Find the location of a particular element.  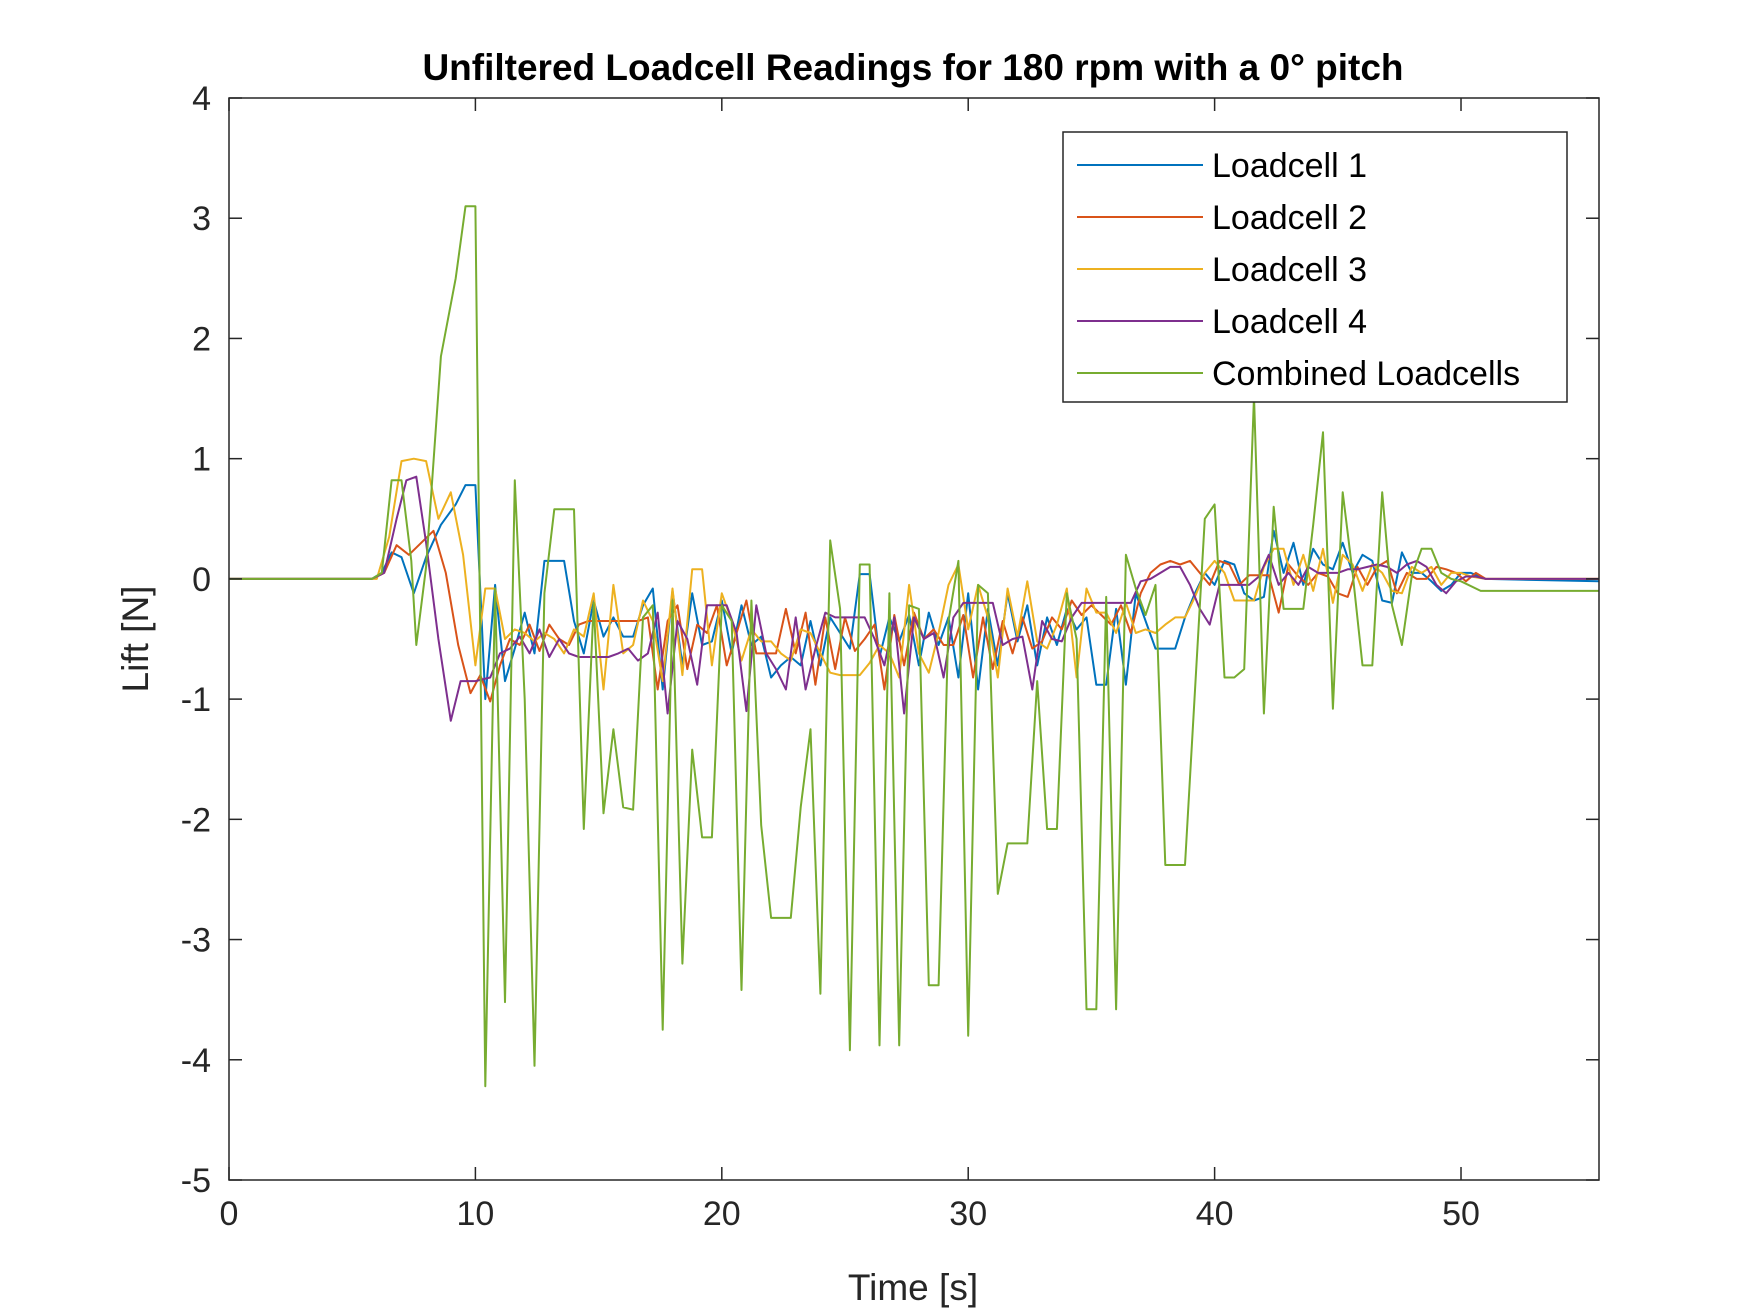

y-tick-label: 2 is located at coordinates (201, 339).